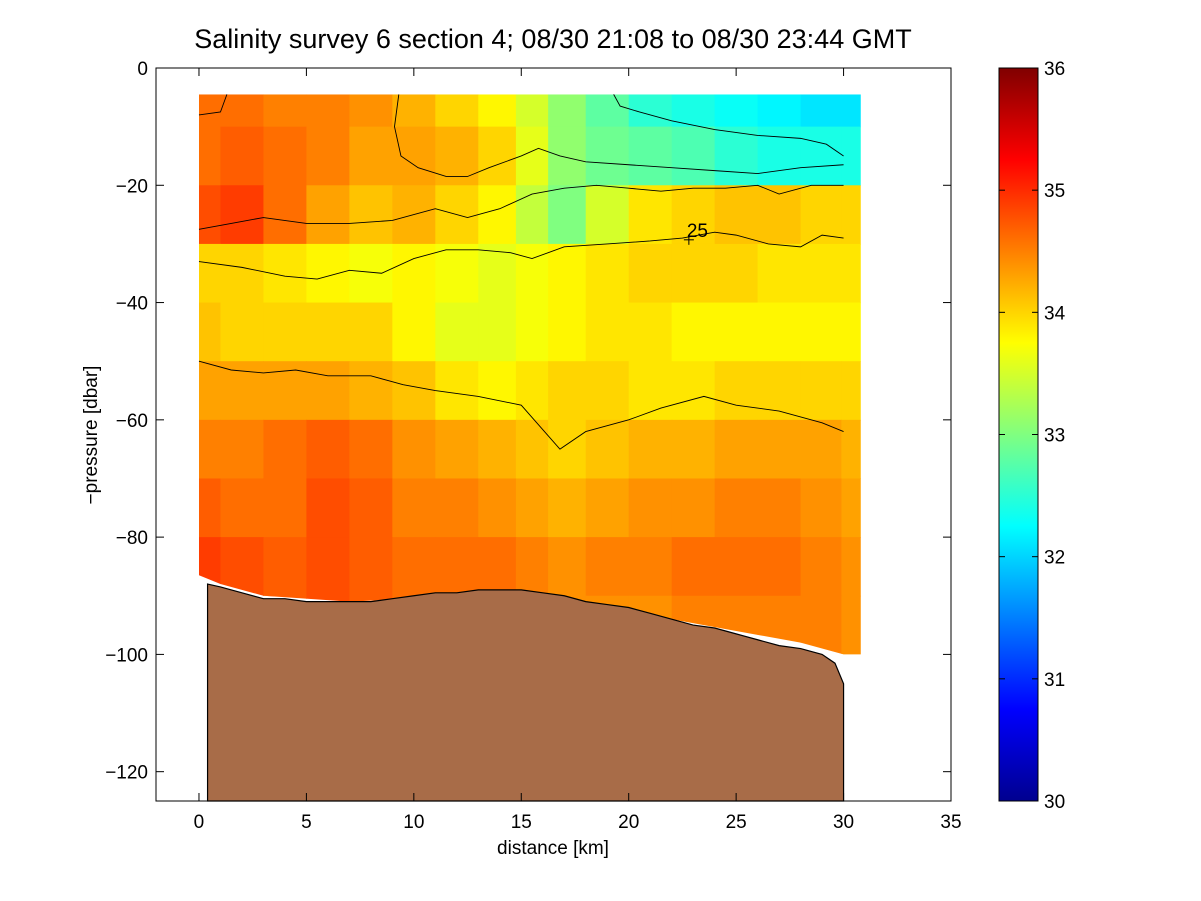  Describe the element at coordinates (126, 655) in the screenshot. I see `y-tick-label: −100` at that location.